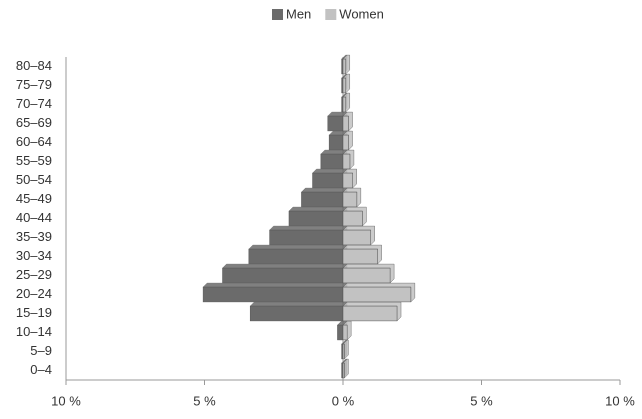  I want to click on y-tick-label: 55–59, so click(34, 160).